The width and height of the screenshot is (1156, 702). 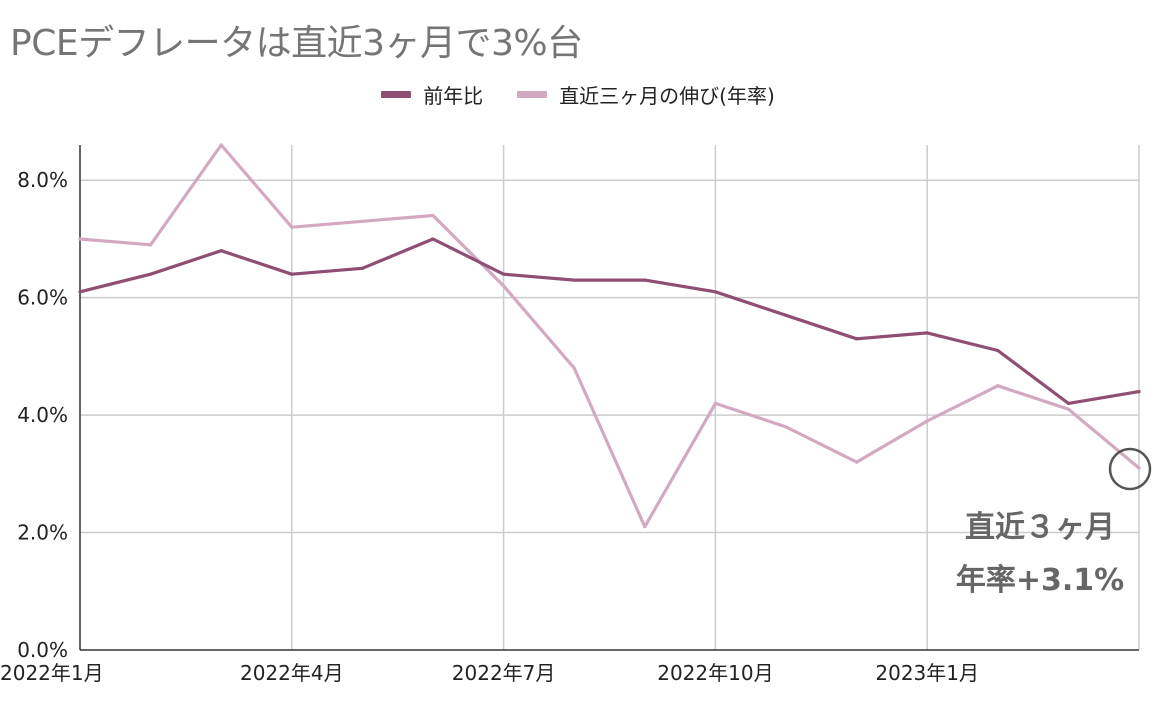 I want to click on legend-item-yoy: 前年比, so click(x=432, y=94).